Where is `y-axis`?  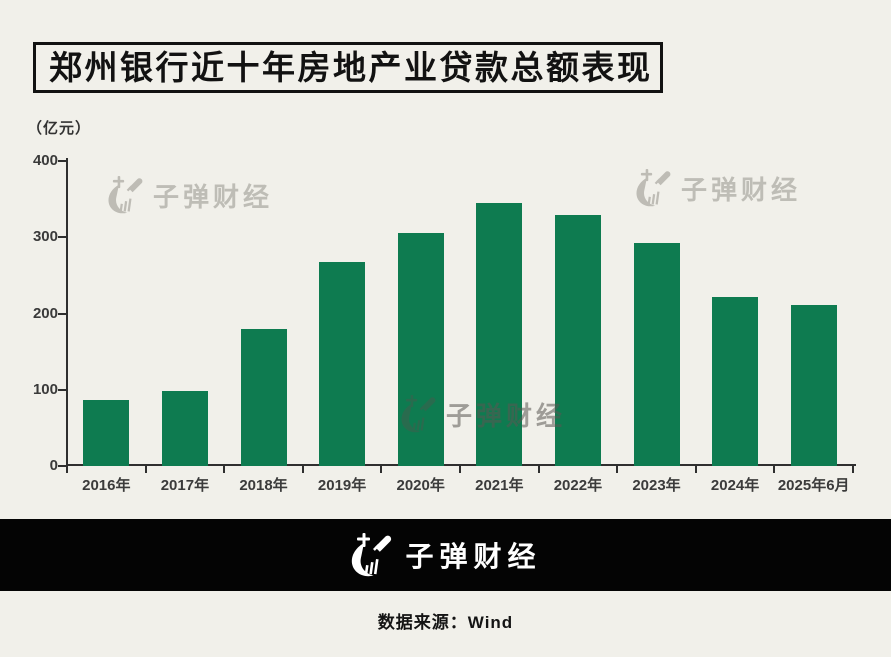
y-axis is located at coordinates (67, 312).